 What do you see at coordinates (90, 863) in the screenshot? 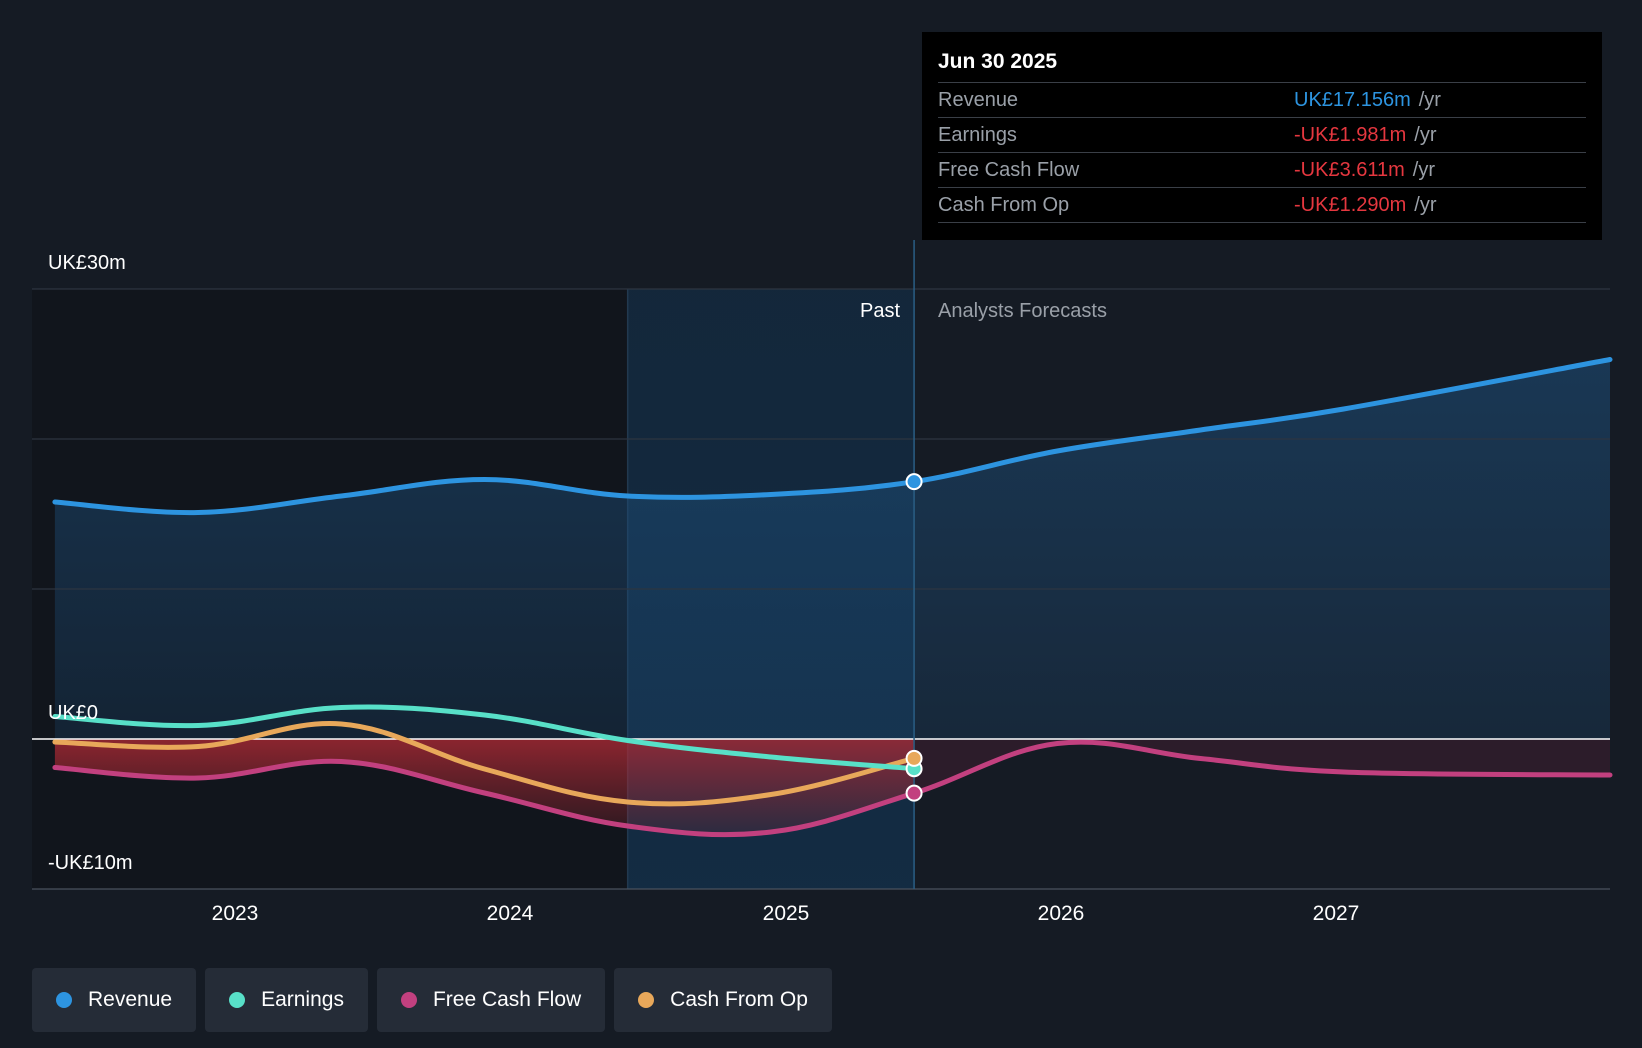
I see `y-tick-label-bottom: -UK£10m` at bounding box center [90, 863].